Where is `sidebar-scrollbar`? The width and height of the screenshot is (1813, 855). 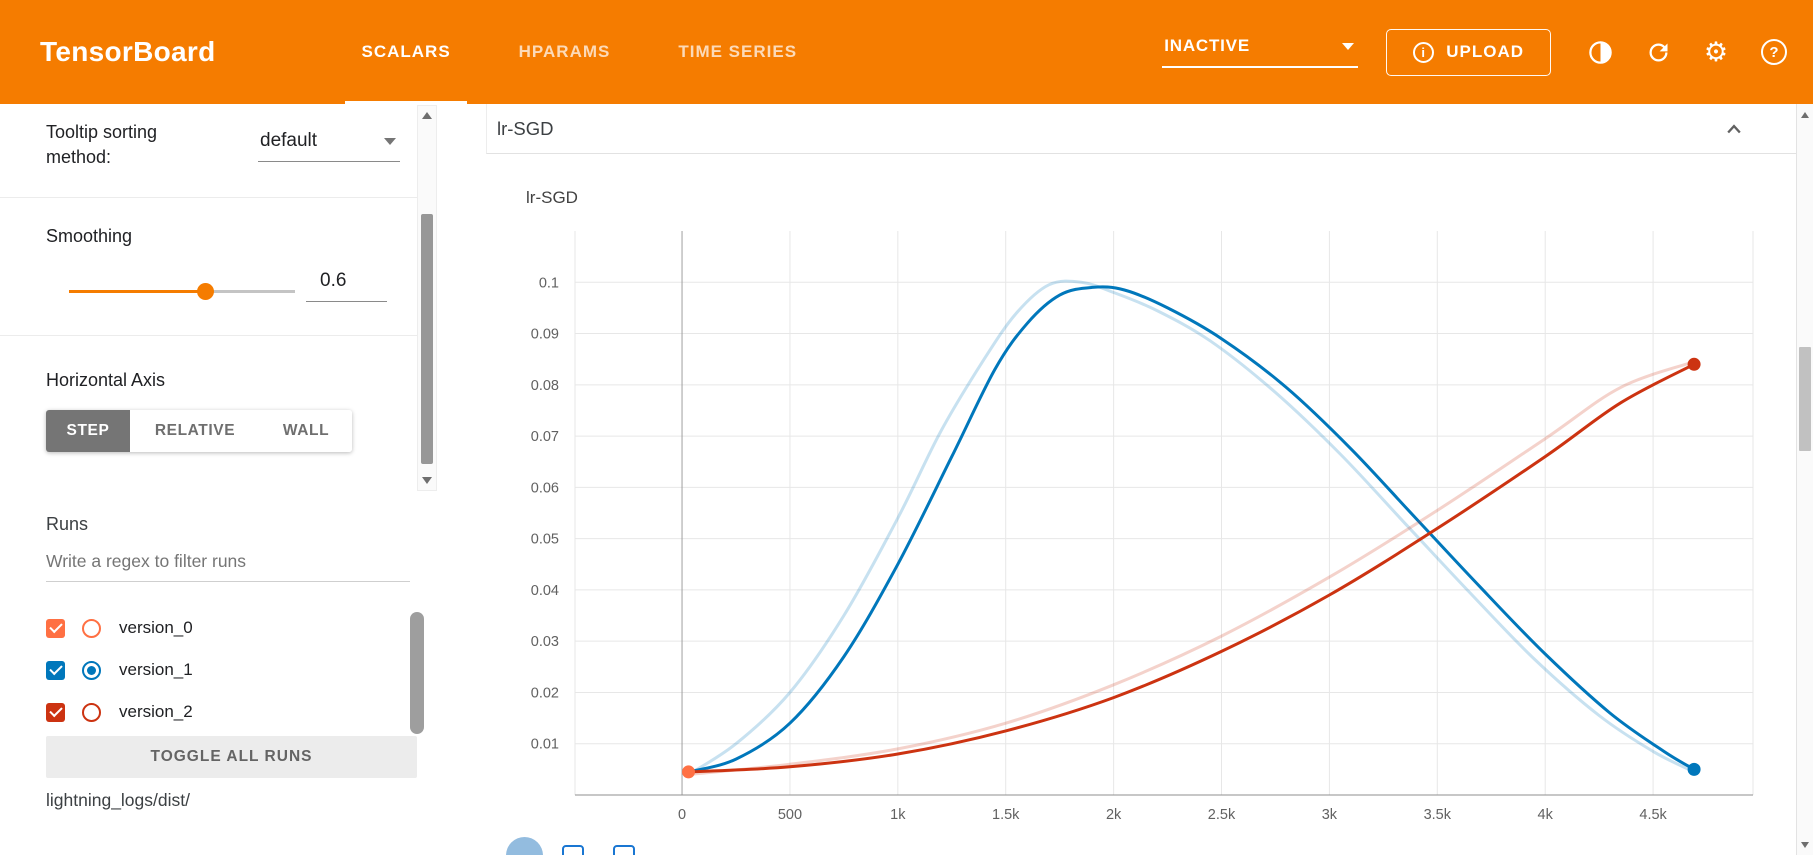 sidebar-scrollbar is located at coordinates (427, 298).